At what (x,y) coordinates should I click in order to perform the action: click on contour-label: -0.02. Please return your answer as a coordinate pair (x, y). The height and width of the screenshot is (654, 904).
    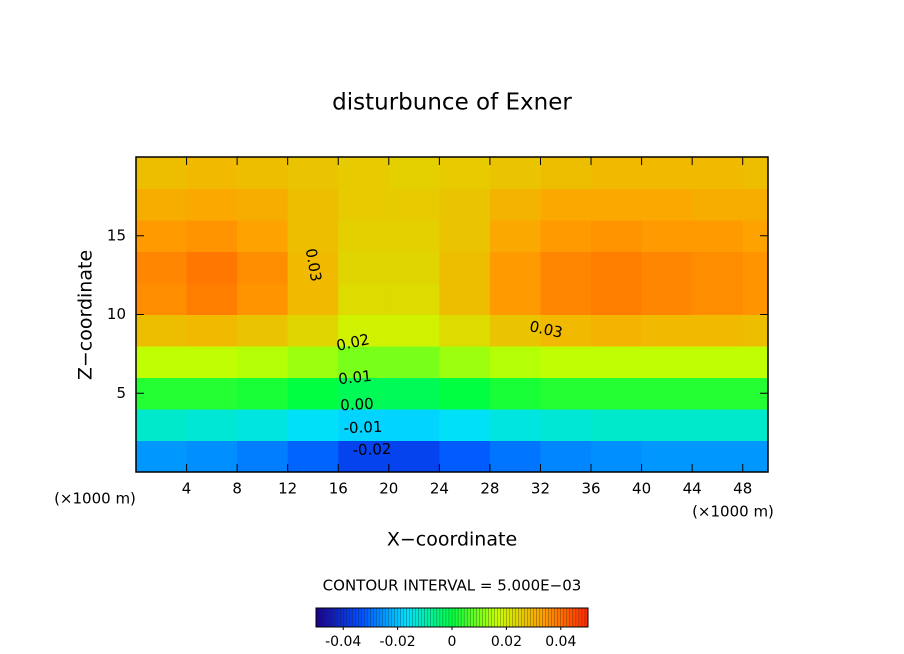
    Looking at the image, I should click on (371, 449).